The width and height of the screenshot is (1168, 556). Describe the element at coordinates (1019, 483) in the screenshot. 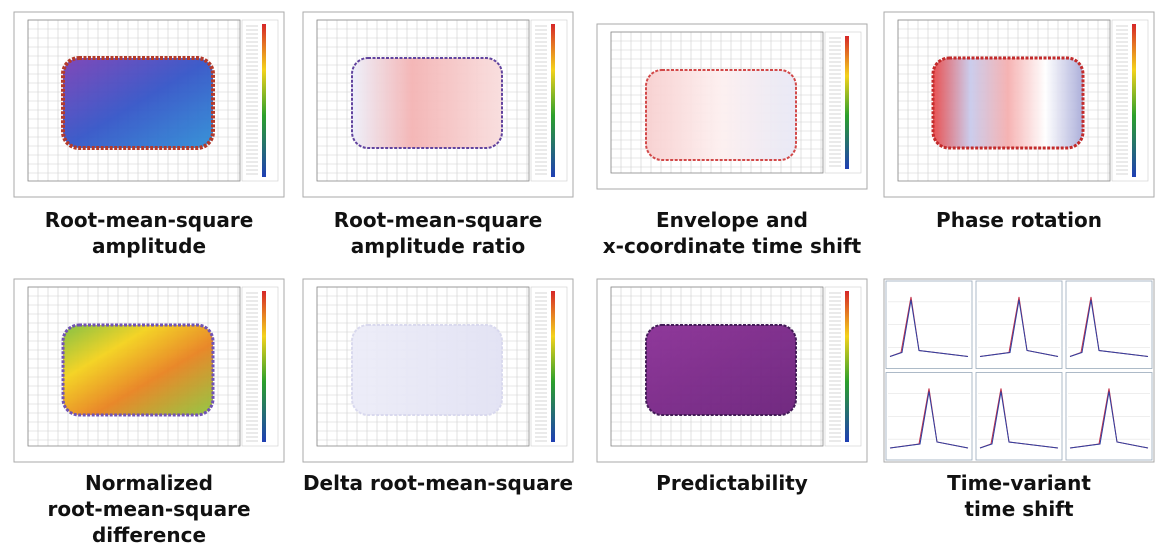

I see `caption: Time-variant` at that location.